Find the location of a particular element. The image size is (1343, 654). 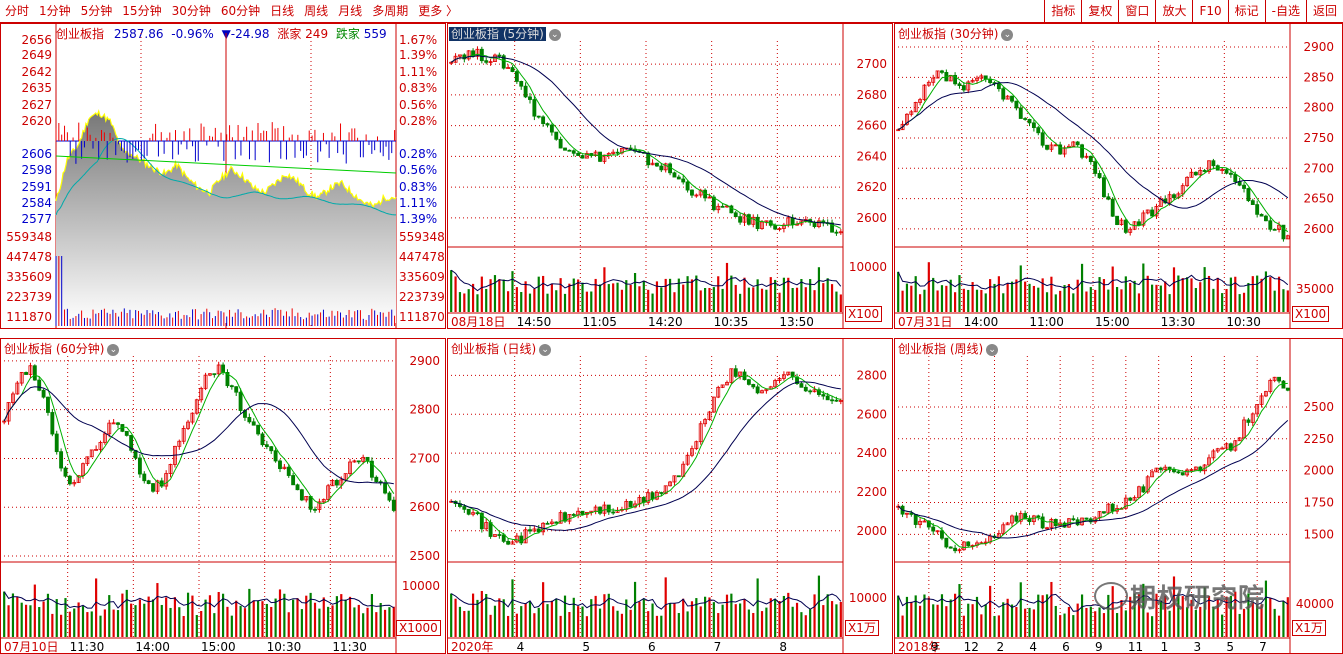

pct-tick: 0.83% is located at coordinates (418, 88).